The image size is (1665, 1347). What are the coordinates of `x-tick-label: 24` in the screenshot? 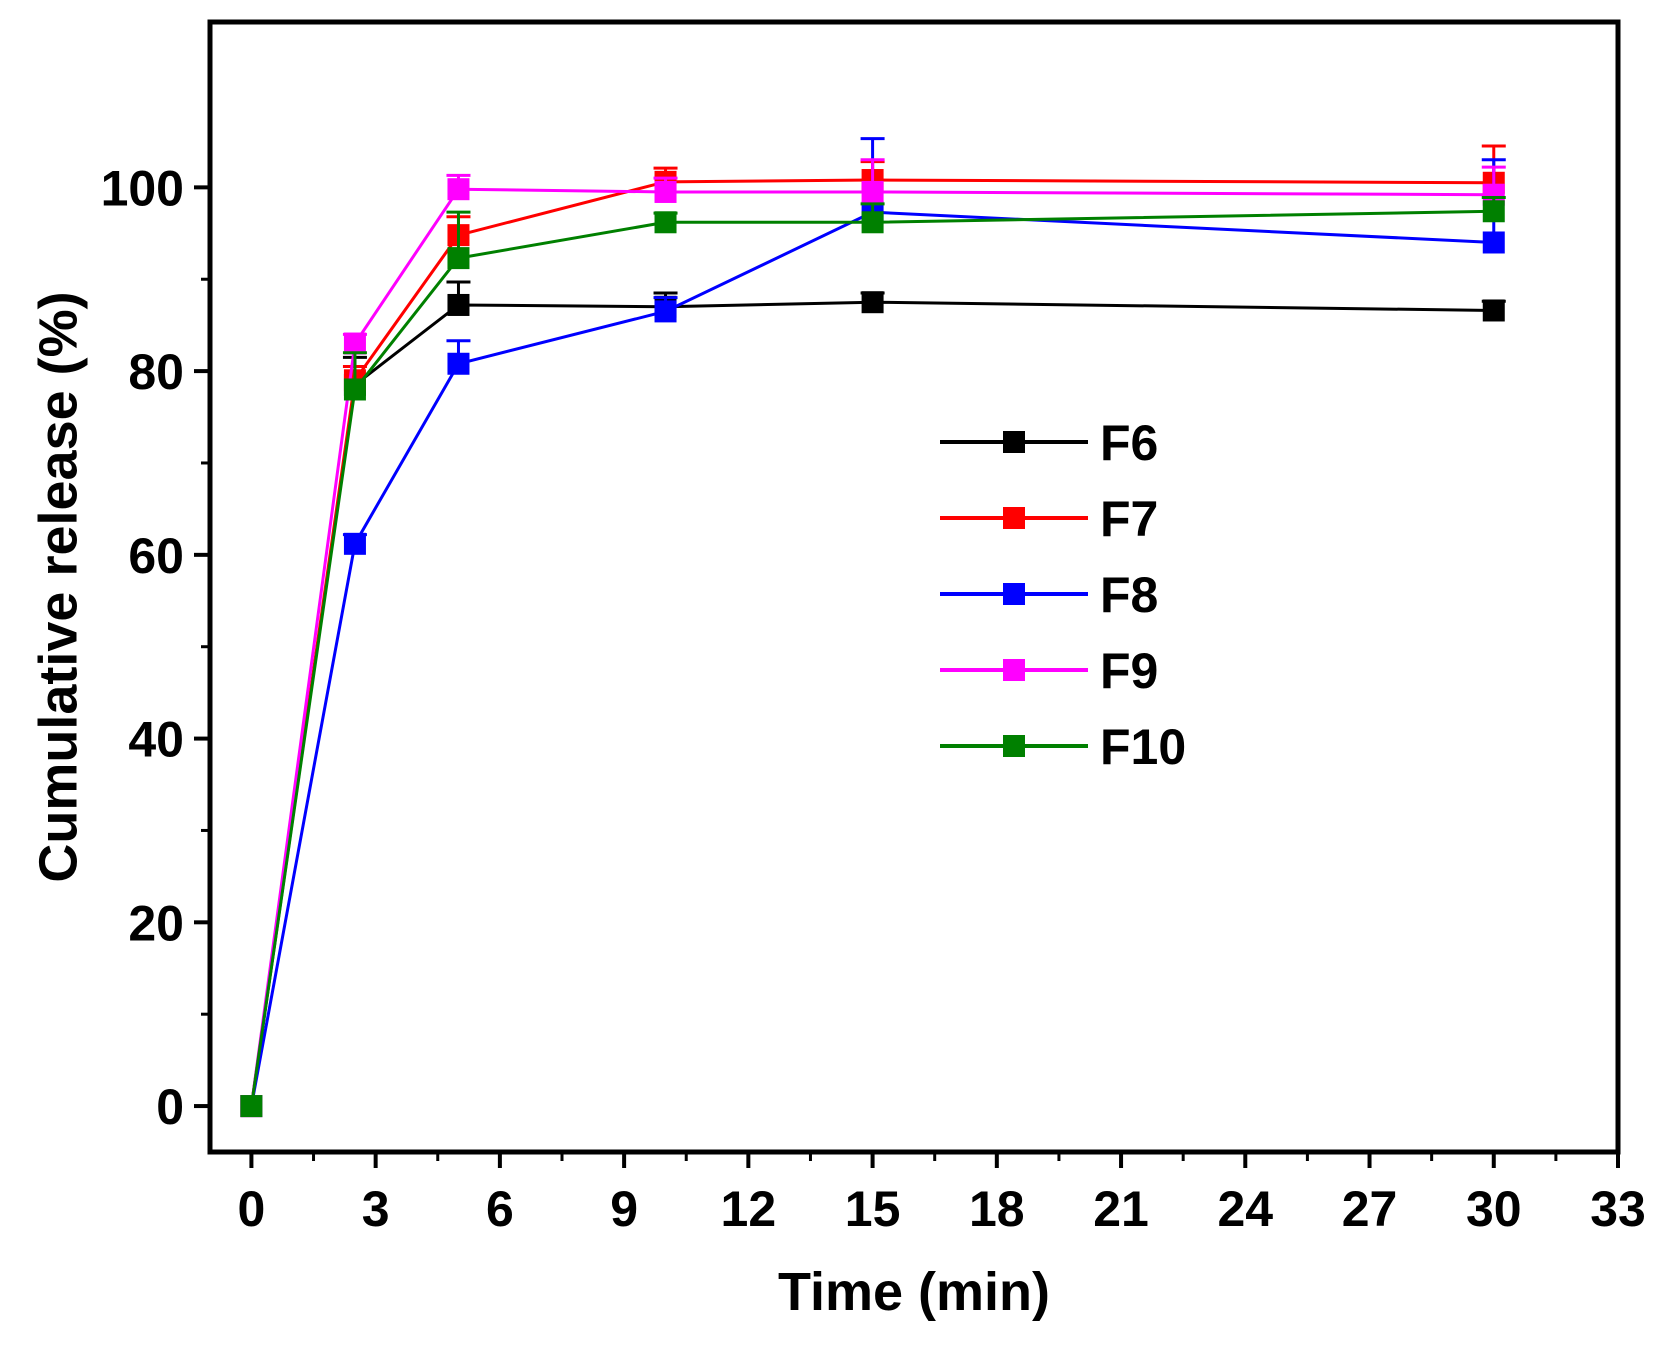 It's located at (1245, 1209).